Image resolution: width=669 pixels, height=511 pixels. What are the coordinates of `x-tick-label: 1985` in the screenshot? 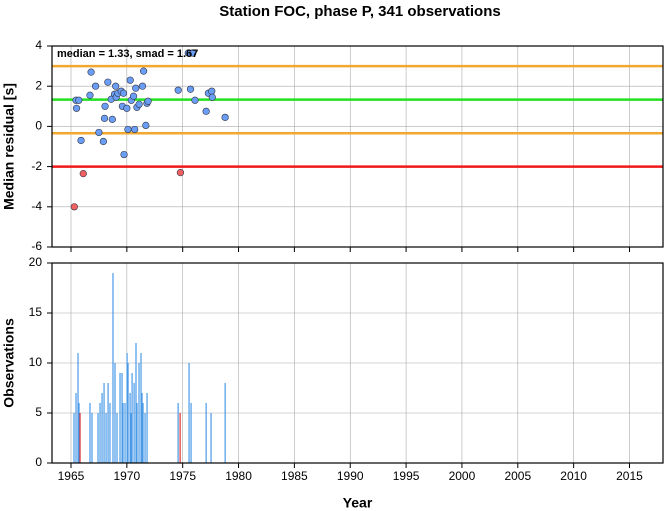 It's located at (294, 476).